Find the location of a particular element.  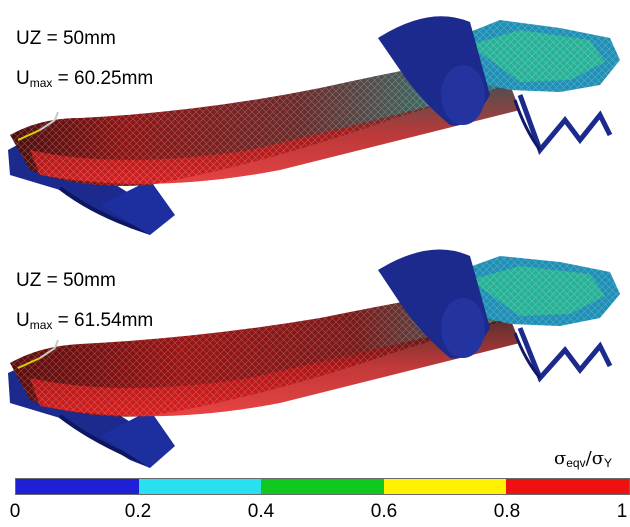

umax-label: Umax = 60.25mm is located at coordinates (85, 79).